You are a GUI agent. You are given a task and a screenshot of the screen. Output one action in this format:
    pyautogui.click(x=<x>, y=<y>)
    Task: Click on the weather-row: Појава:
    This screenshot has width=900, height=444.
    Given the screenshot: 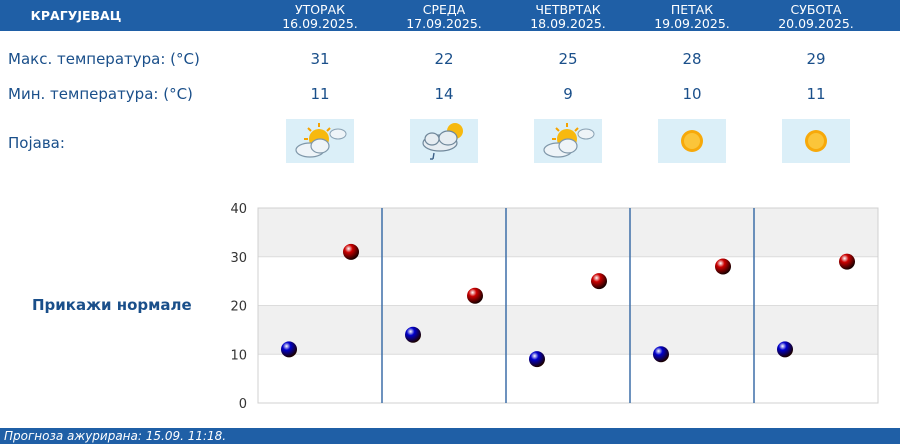 What is the action you would take?
    pyautogui.click(x=450, y=144)
    